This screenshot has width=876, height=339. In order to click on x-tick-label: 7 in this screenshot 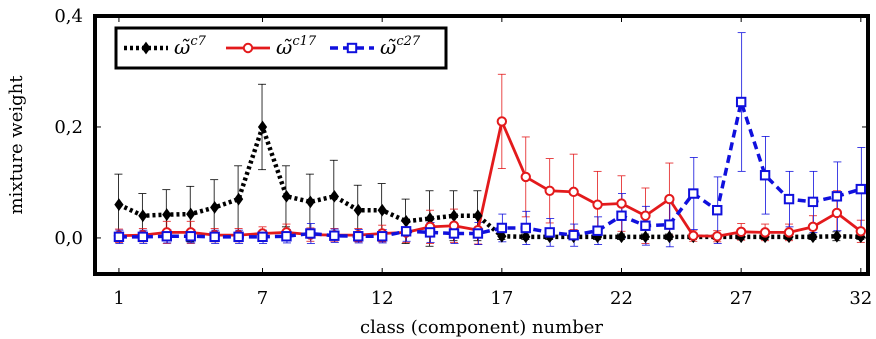, I will do `click(262, 298)`.